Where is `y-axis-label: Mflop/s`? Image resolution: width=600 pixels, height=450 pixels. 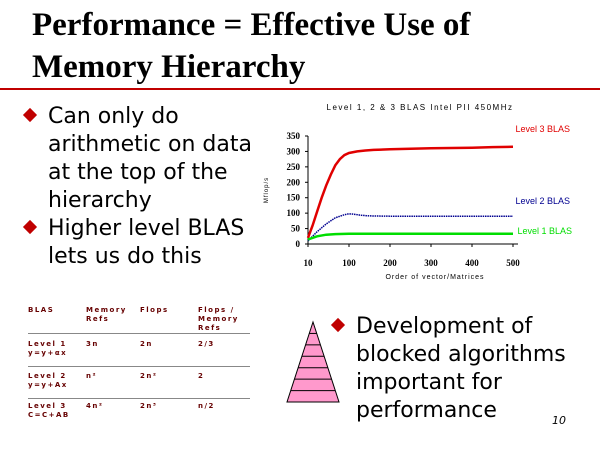
y-axis-label: Mflop/s is located at coordinates (267, 190).